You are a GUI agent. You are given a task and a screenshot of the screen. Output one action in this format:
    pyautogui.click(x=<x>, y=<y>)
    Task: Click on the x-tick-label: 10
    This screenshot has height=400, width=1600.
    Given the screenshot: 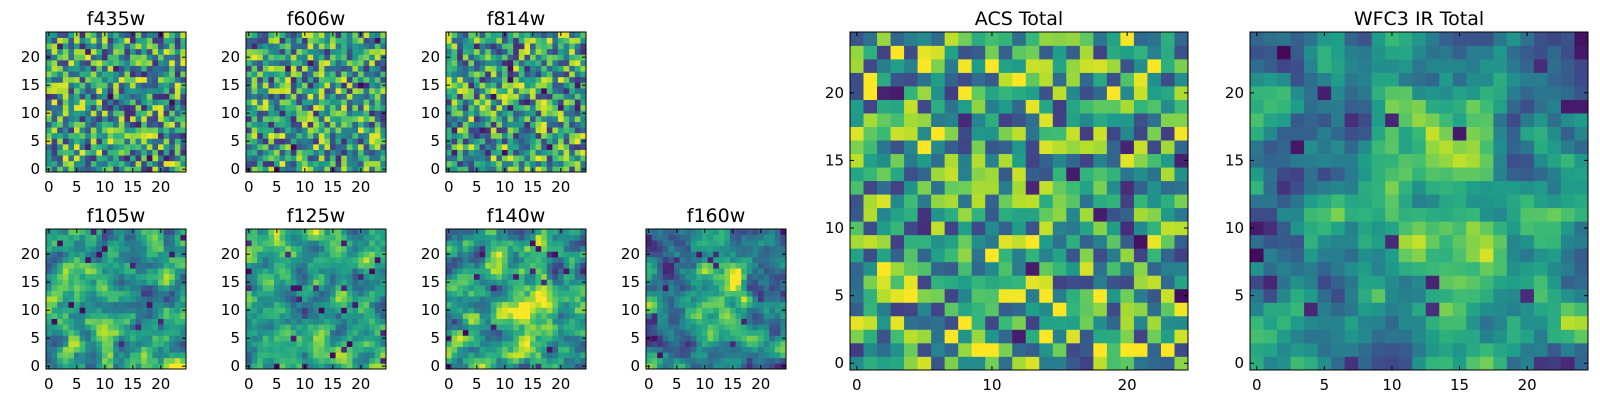 What is the action you would take?
    pyautogui.click(x=504, y=187)
    